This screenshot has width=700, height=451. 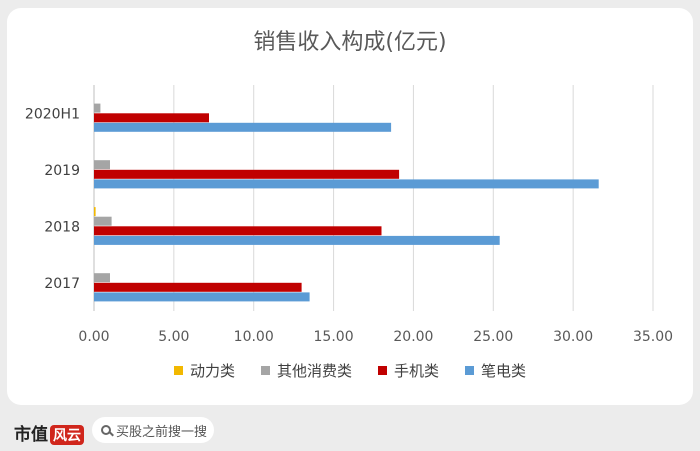 I want to click on x-tick-label: 0.00, so click(x=93, y=337).